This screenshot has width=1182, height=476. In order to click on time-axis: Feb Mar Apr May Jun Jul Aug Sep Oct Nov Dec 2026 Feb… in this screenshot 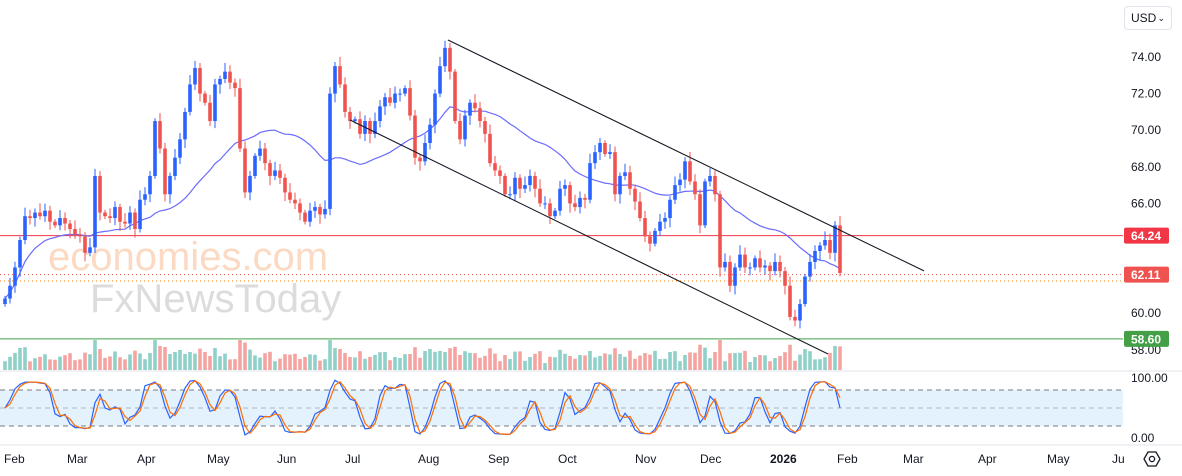, I will do `click(564, 459)`.